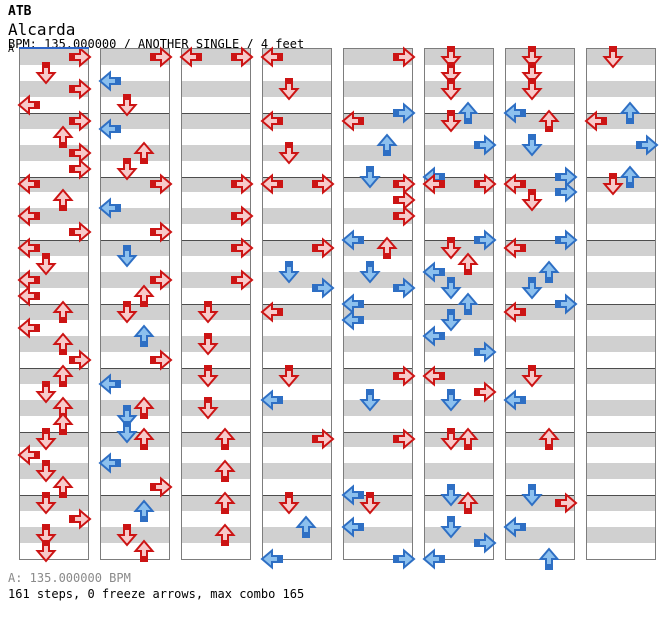 The height and width of the screenshot is (620, 672). Describe the element at coordinates (11, 49) in the screenshot. I see `bpm-marker-label: A` at that location.